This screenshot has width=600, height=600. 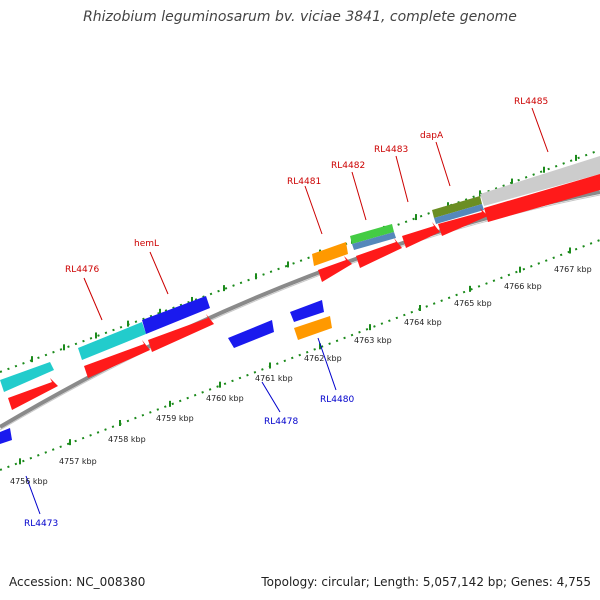 I want to click on accession-text: Accession: NC_008380, so click(x=77, y=582).